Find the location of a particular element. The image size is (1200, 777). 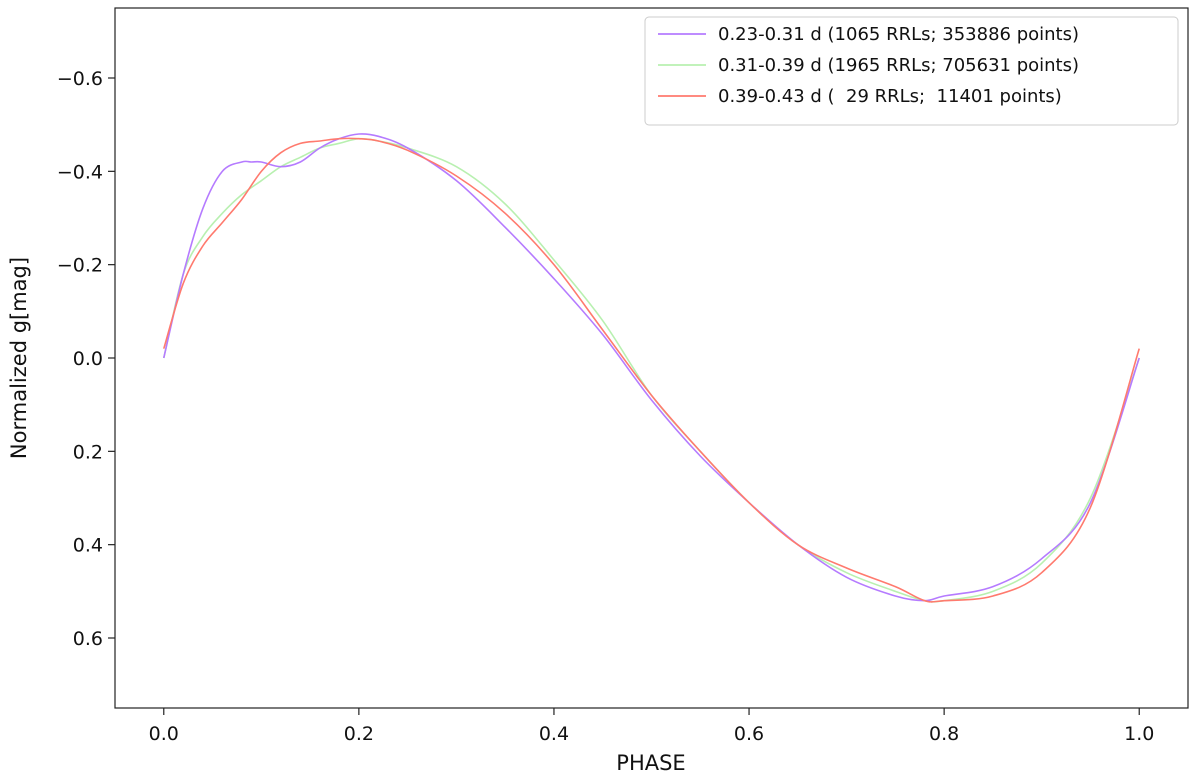

y-axis-ticks: −0.6 −0.4 −0.2 0.0 0.2 0.4 0.6 is located at coordinates (86, 359).